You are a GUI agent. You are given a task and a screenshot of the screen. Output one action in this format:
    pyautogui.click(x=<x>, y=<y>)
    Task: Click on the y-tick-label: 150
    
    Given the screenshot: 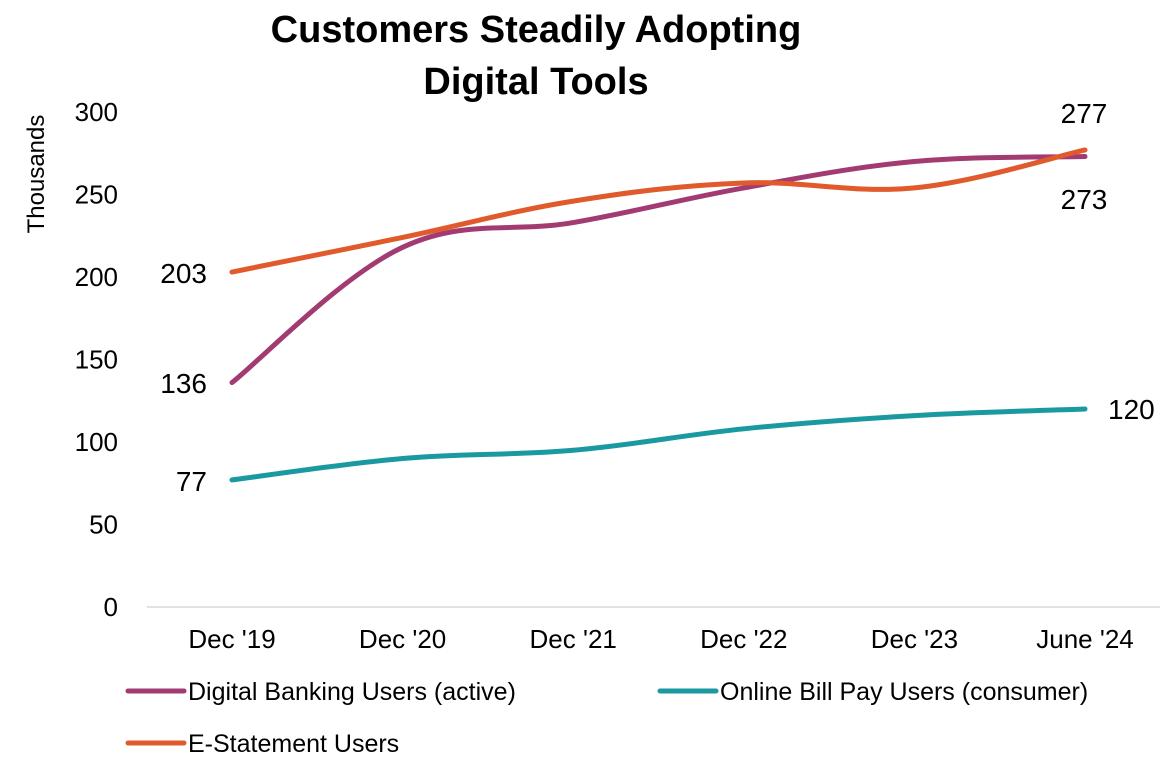 What is the action you would take?
    pyautogui.click(x=96, y=360)
    